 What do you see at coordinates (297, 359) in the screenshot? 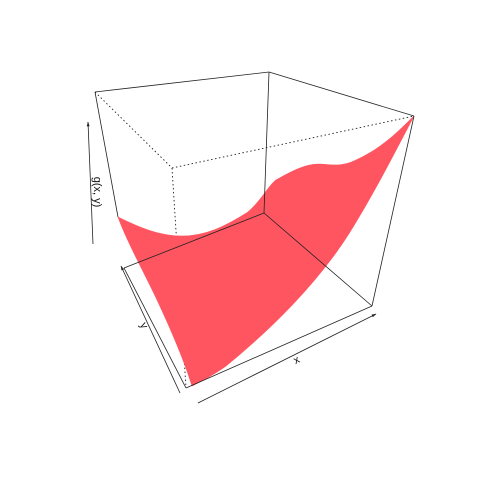
I see `x-axis-label: x` at bounding box center [297, 359].